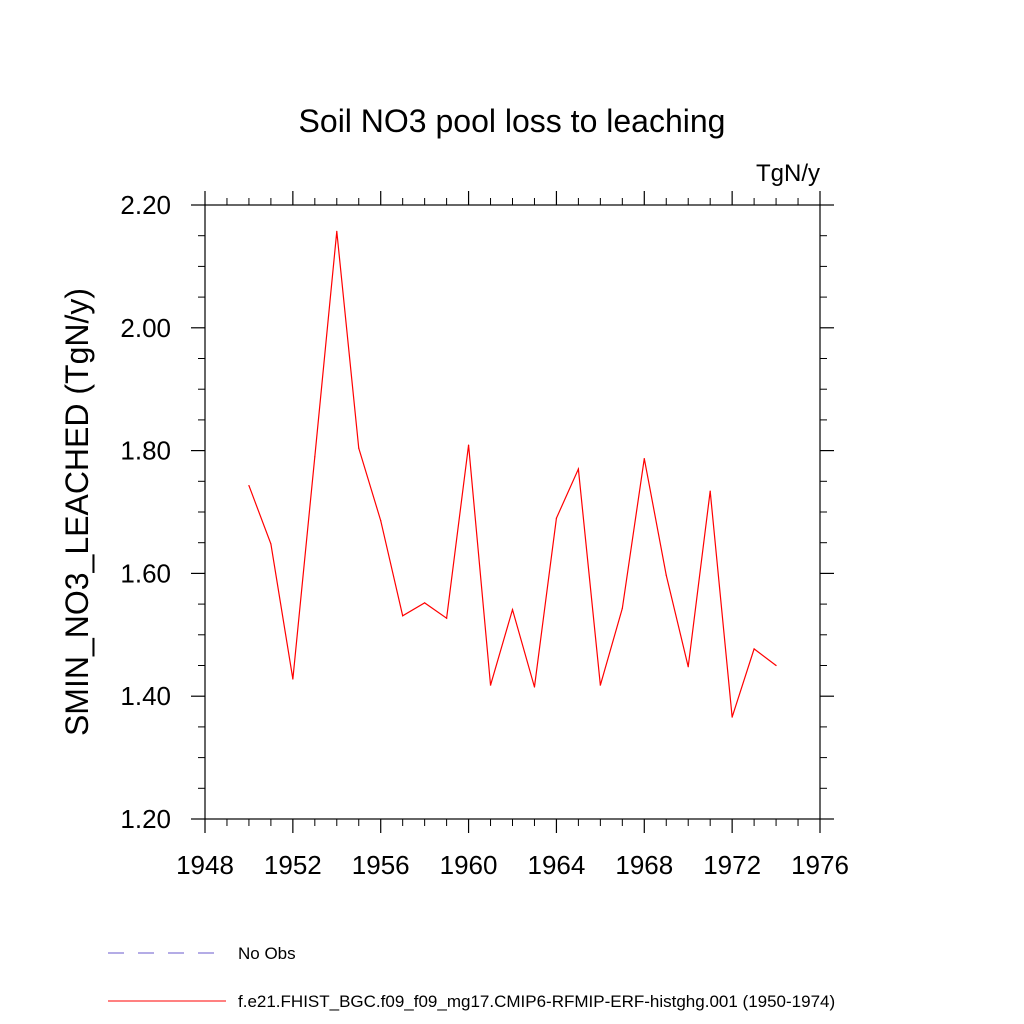  Describe the element at coordinates (145, 205) in the screenshot. I see `y-tick-label: 2.20` at that location.